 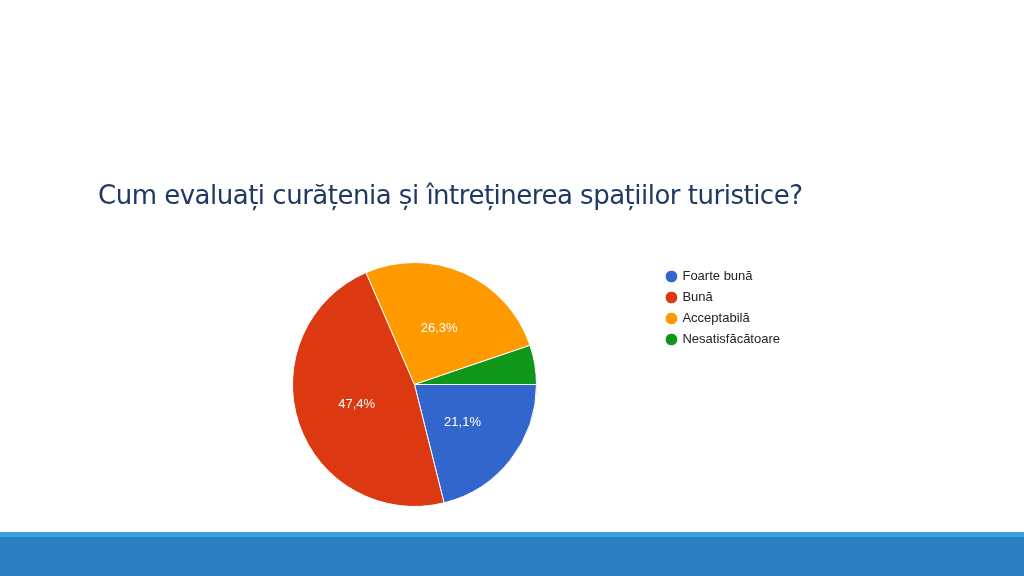 I want to click on data-label: 21,1%, so click(x=463, y=421).